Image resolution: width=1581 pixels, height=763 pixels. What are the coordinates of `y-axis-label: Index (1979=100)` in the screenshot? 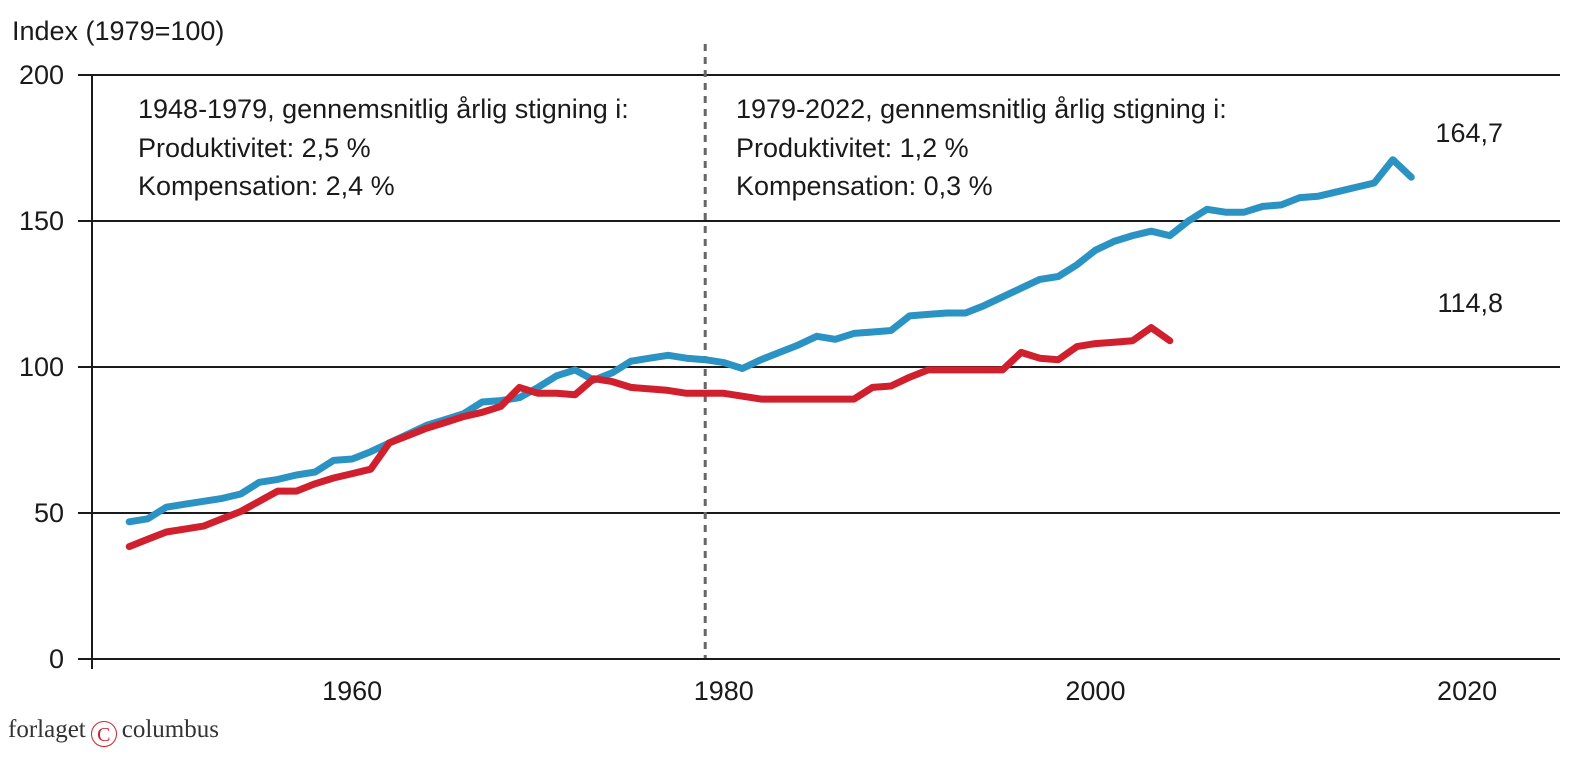 It's located at (118, 31).